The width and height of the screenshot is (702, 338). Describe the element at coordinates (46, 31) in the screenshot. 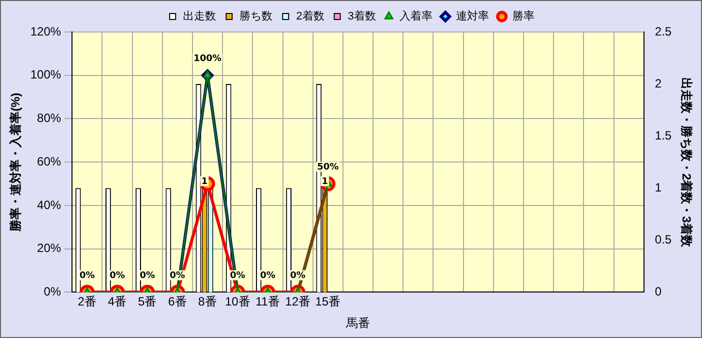

I see `y-tick-label: 120%` at that location.